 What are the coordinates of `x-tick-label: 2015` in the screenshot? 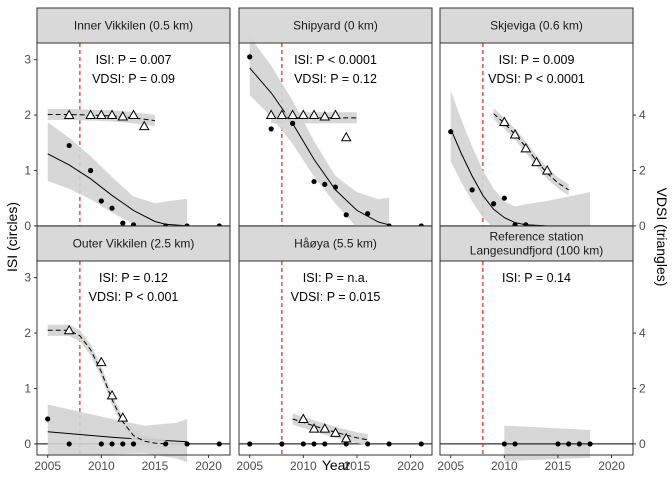 It's located at (155, 466).